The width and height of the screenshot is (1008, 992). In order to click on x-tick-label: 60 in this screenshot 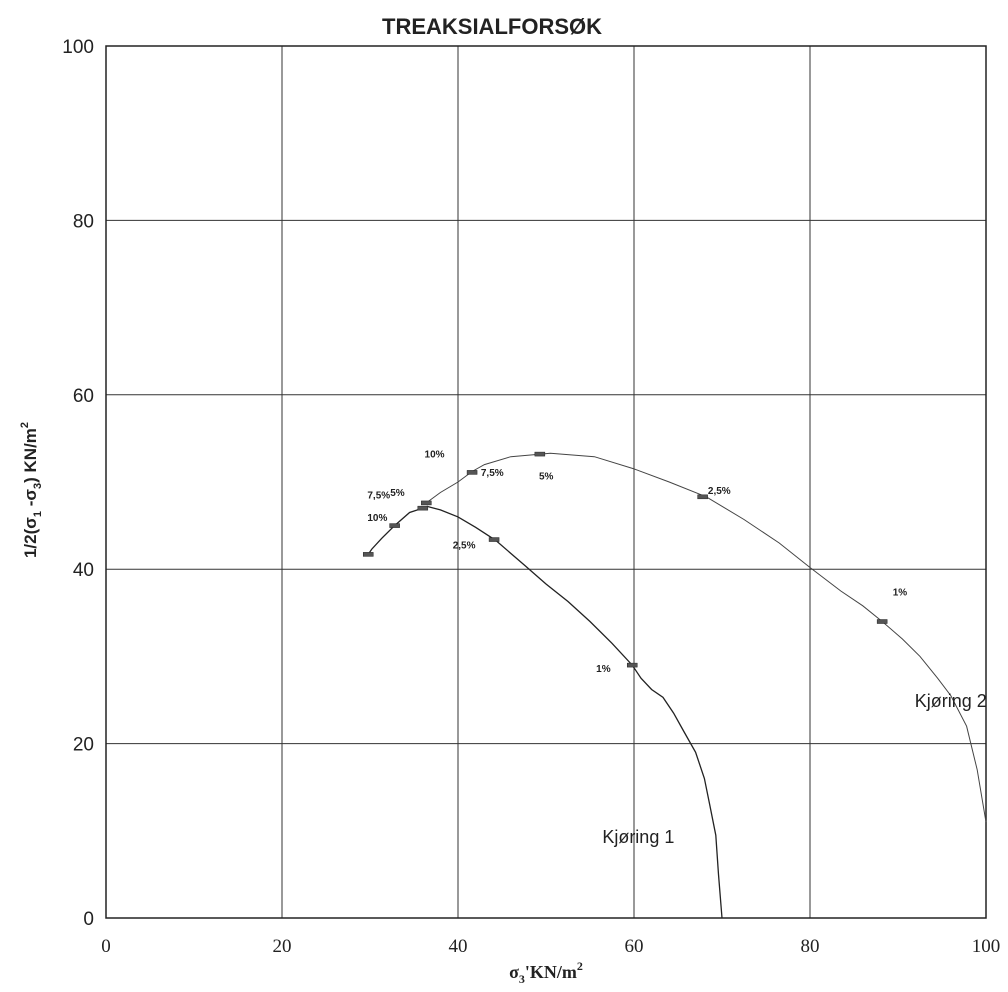, I will do `click(634, 946)`.